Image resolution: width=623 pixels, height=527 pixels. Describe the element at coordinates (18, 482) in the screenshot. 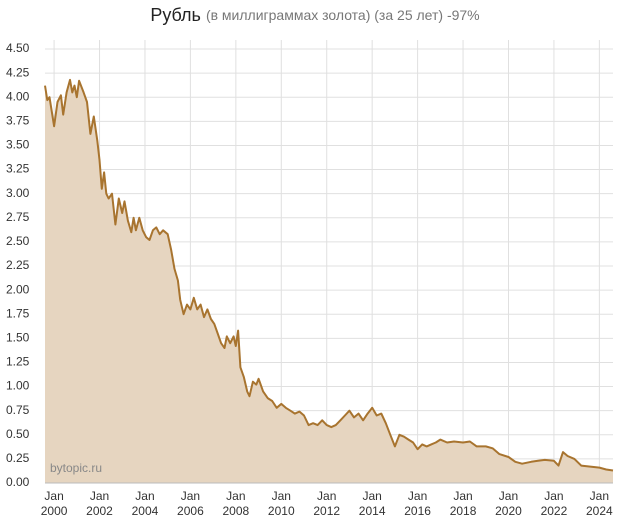

I see `y-tick-label: 0.00` at that location.